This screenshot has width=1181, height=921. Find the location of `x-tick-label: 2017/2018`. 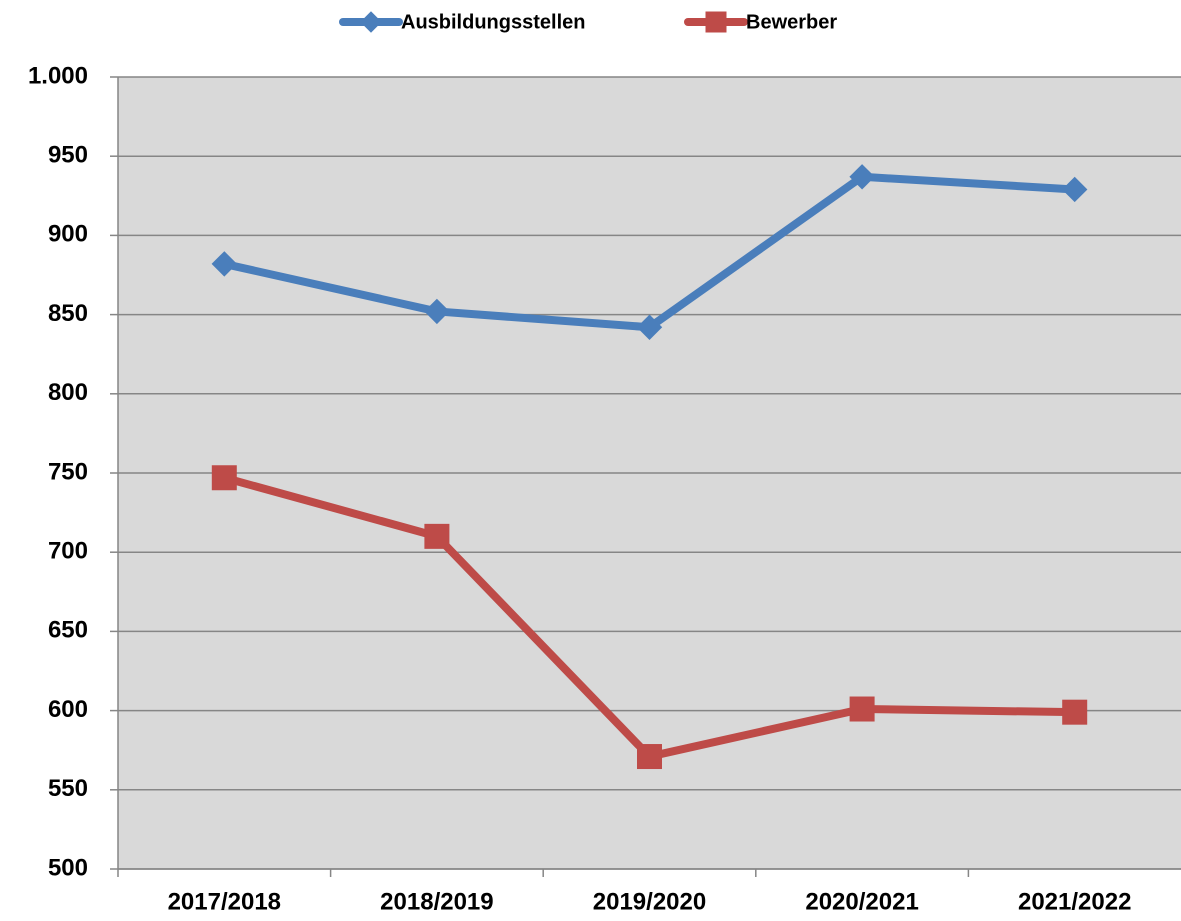

x-tick-label: 2017/2018 is located at coordinates (224, 901).